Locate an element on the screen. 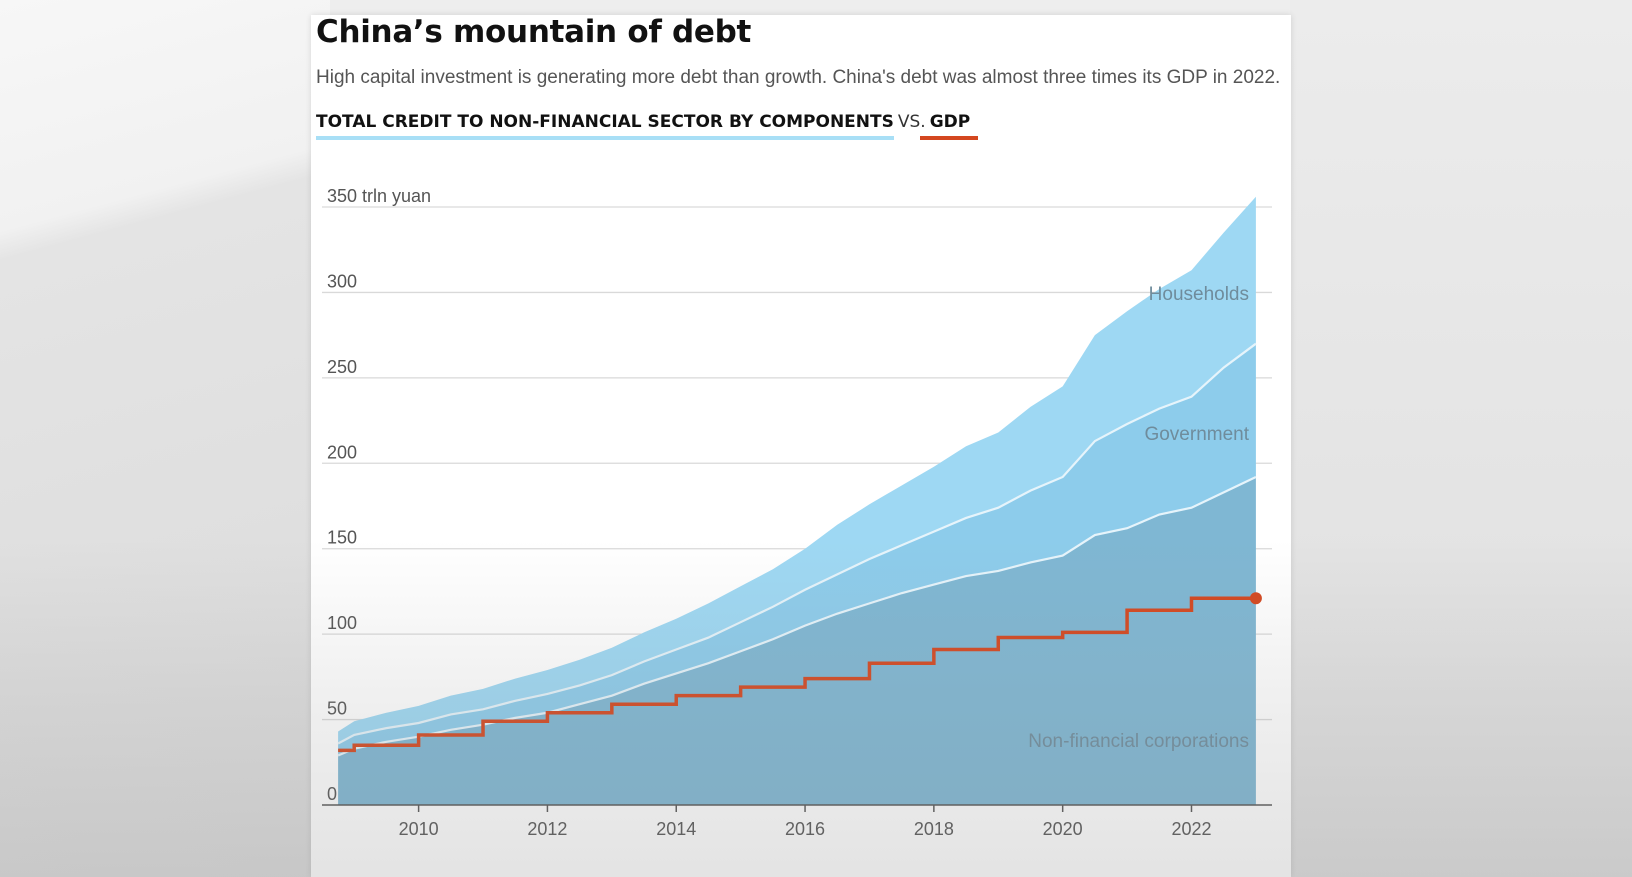 This screenshot has width=1632, height=877. y-tick-label-300: 300 is located at coordinates (342, 281).